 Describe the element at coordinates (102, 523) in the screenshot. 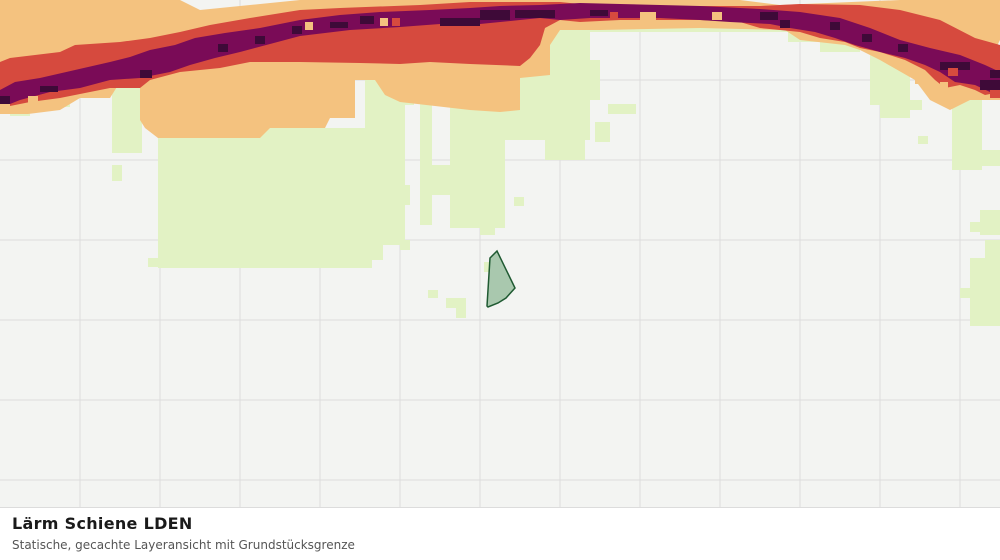

I see `layer-title: Lärm Schiene LDEN` at that location.